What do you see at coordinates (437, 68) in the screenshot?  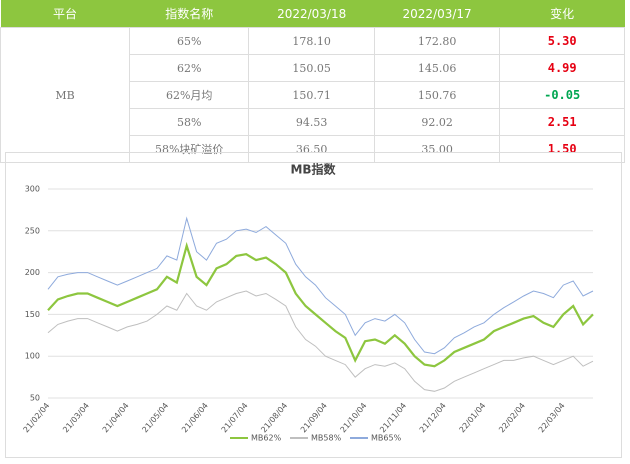 I see `table-cell: 145.06` at bounding box center [437, 68].